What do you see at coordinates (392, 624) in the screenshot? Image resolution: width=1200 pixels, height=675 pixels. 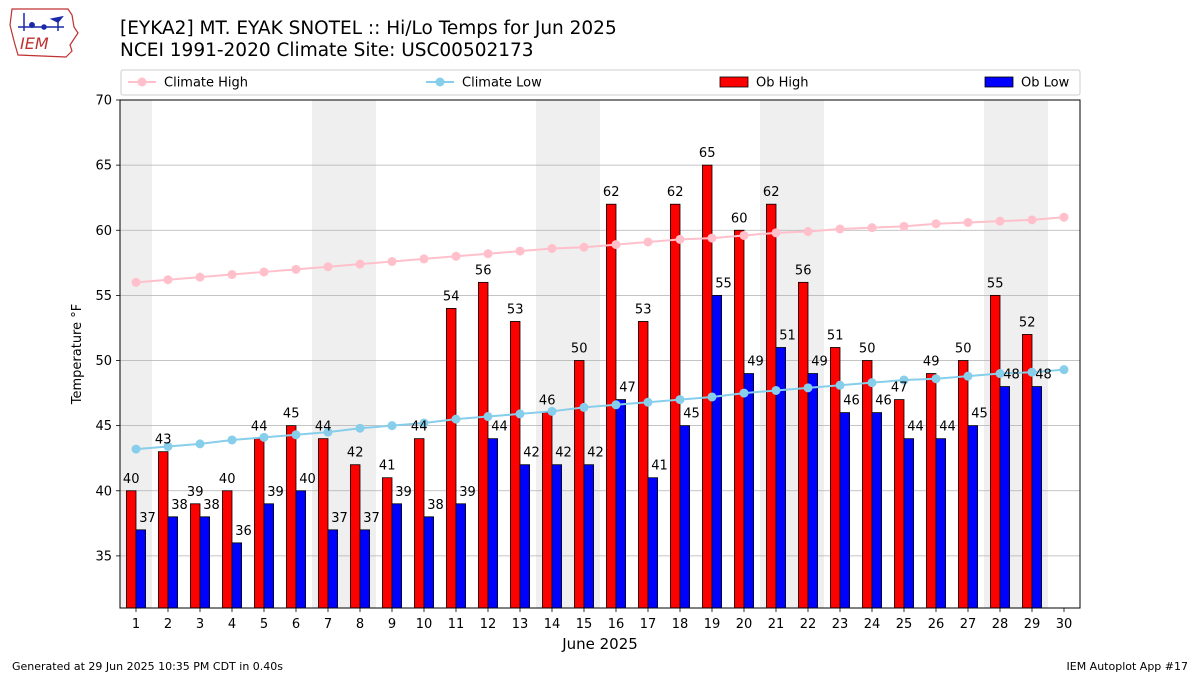 I see `x-tick-label: 9` at bounding box center [392, 624].